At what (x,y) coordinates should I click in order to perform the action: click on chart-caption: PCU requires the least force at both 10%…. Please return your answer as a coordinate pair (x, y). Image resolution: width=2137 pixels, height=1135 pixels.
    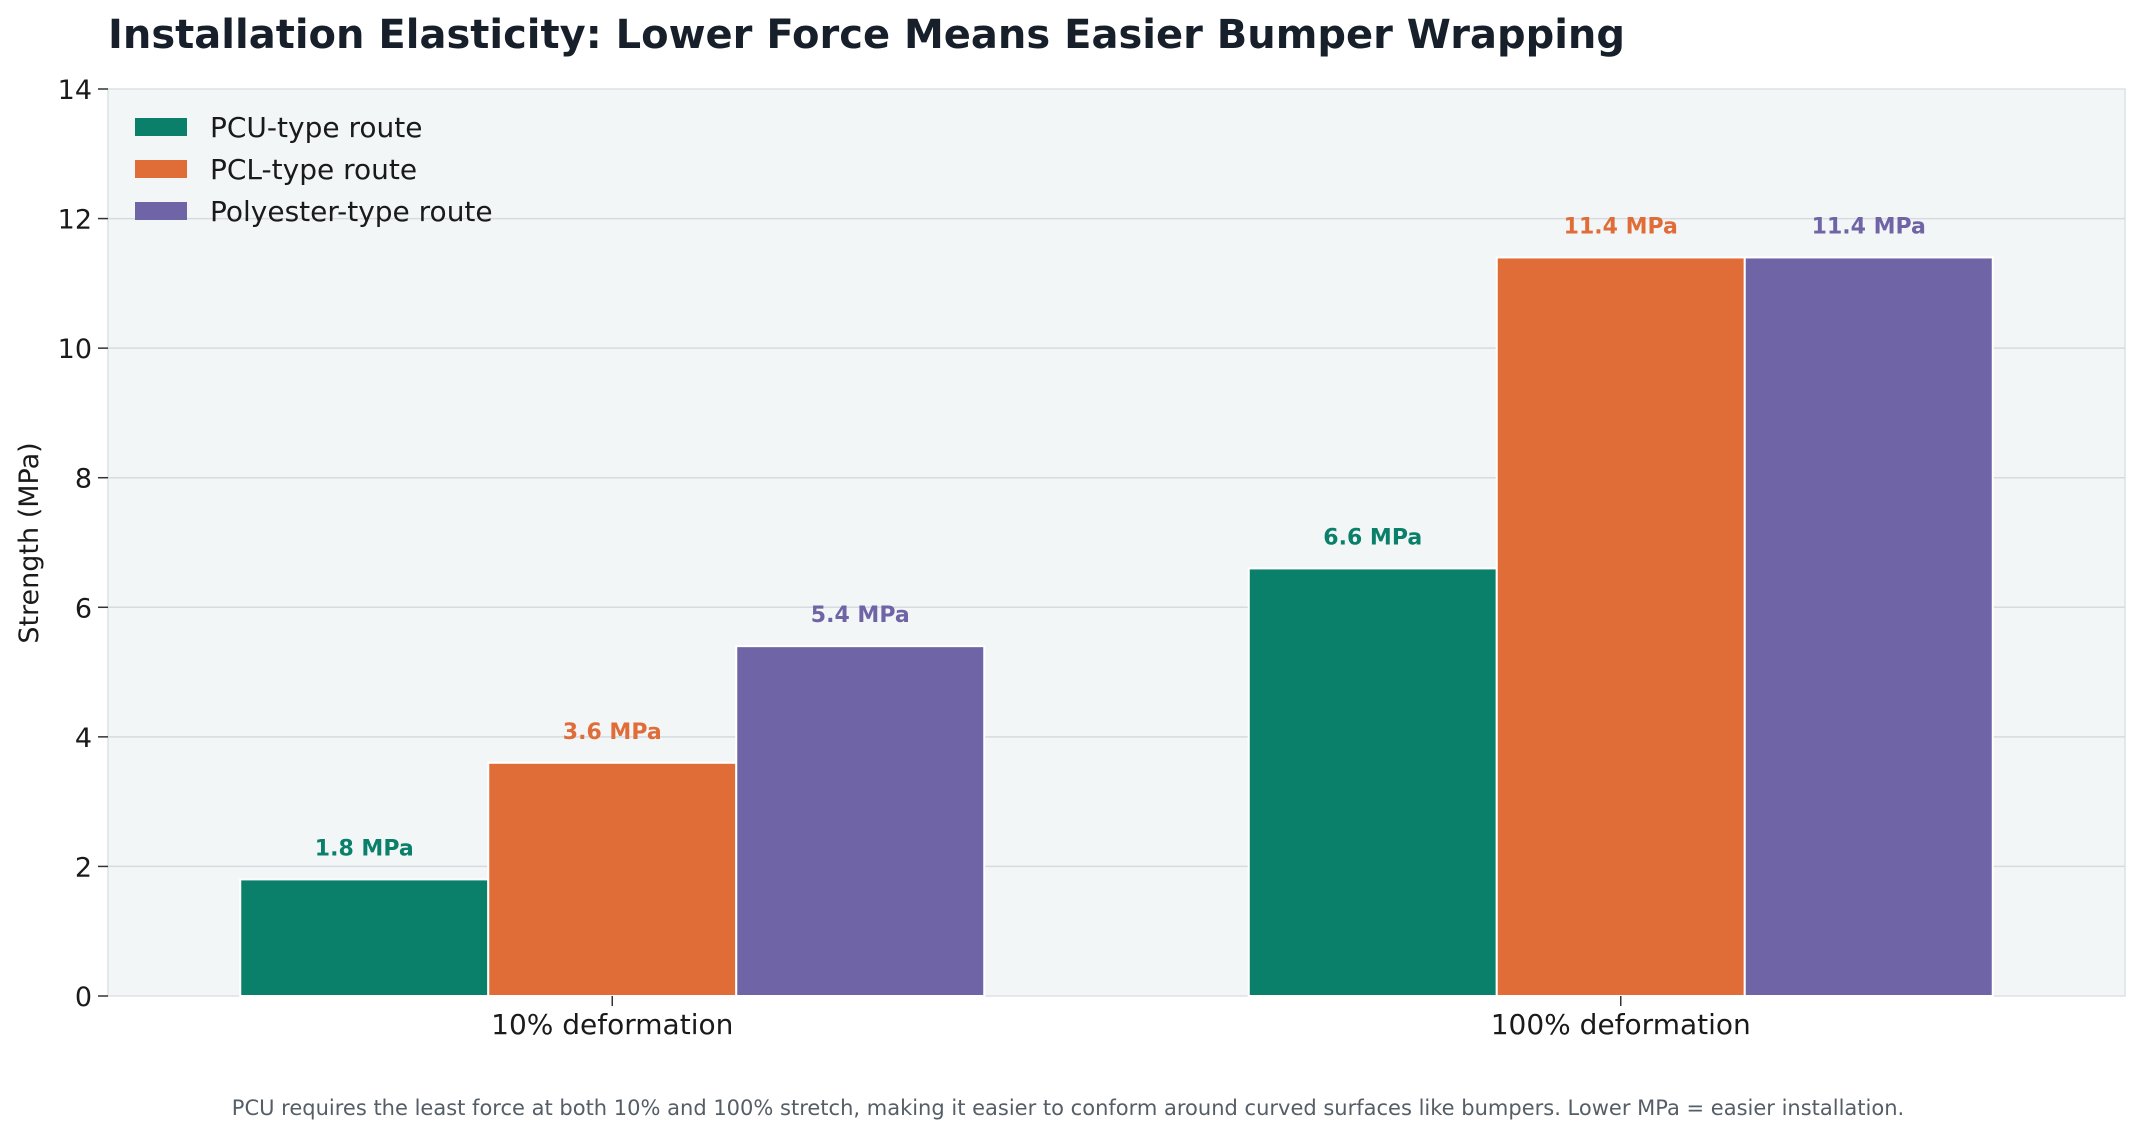
    Looking at the image, I should click on (1068, 1108).